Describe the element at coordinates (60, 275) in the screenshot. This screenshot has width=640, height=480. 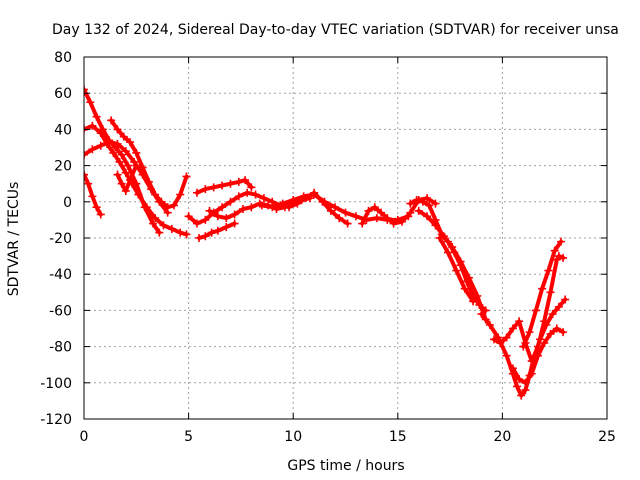
I see `y-tick-label: -40` at that location.